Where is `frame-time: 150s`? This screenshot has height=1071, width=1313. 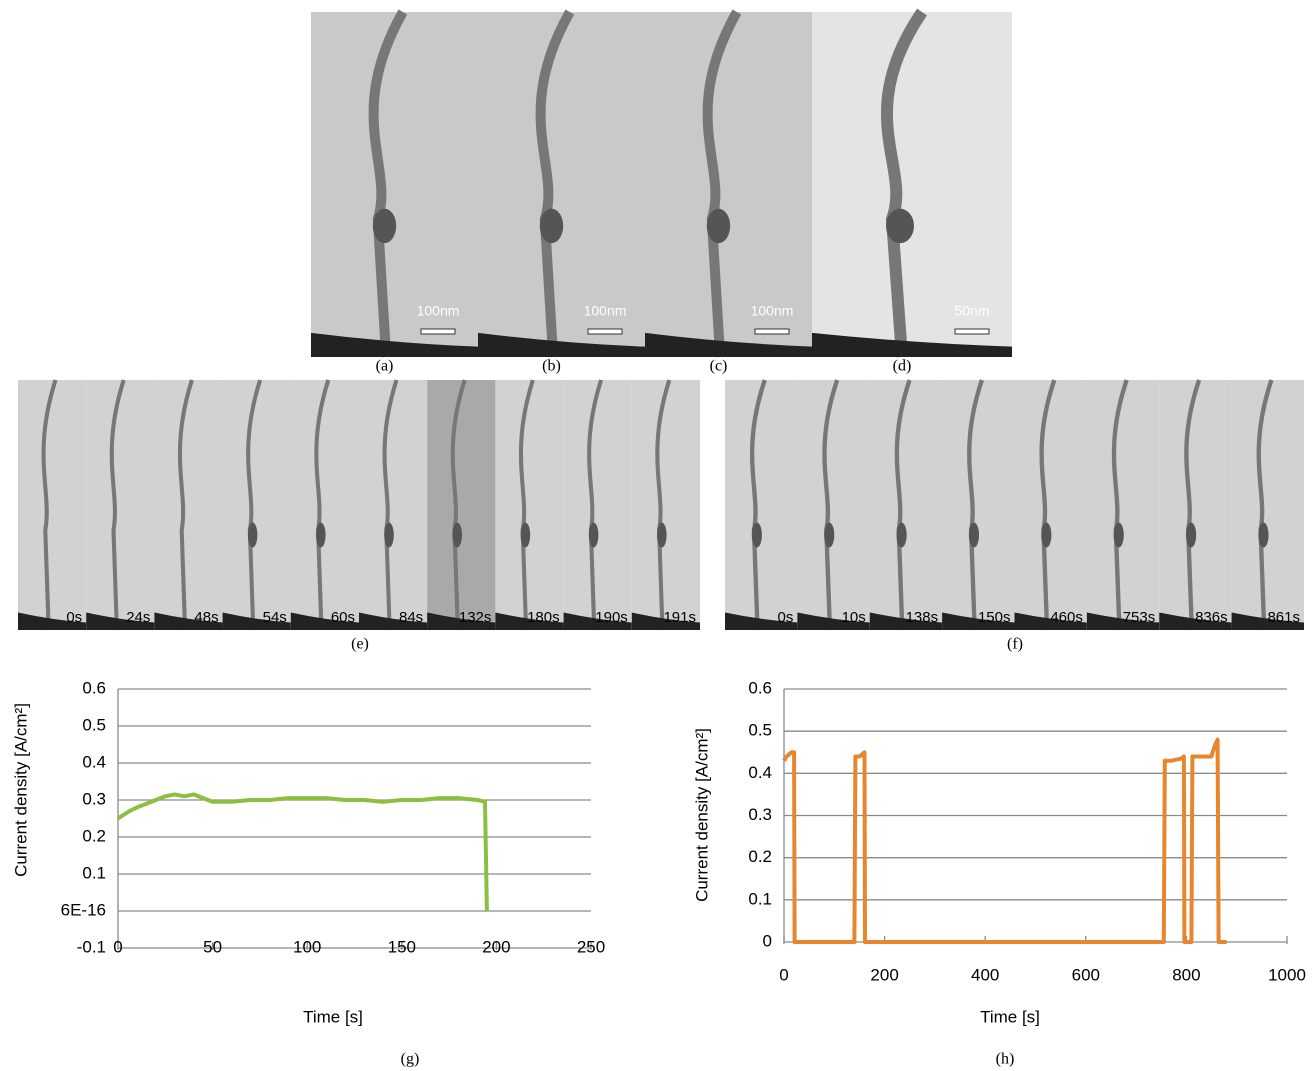 frame-time: 150s is located at coordinates (994, 617).